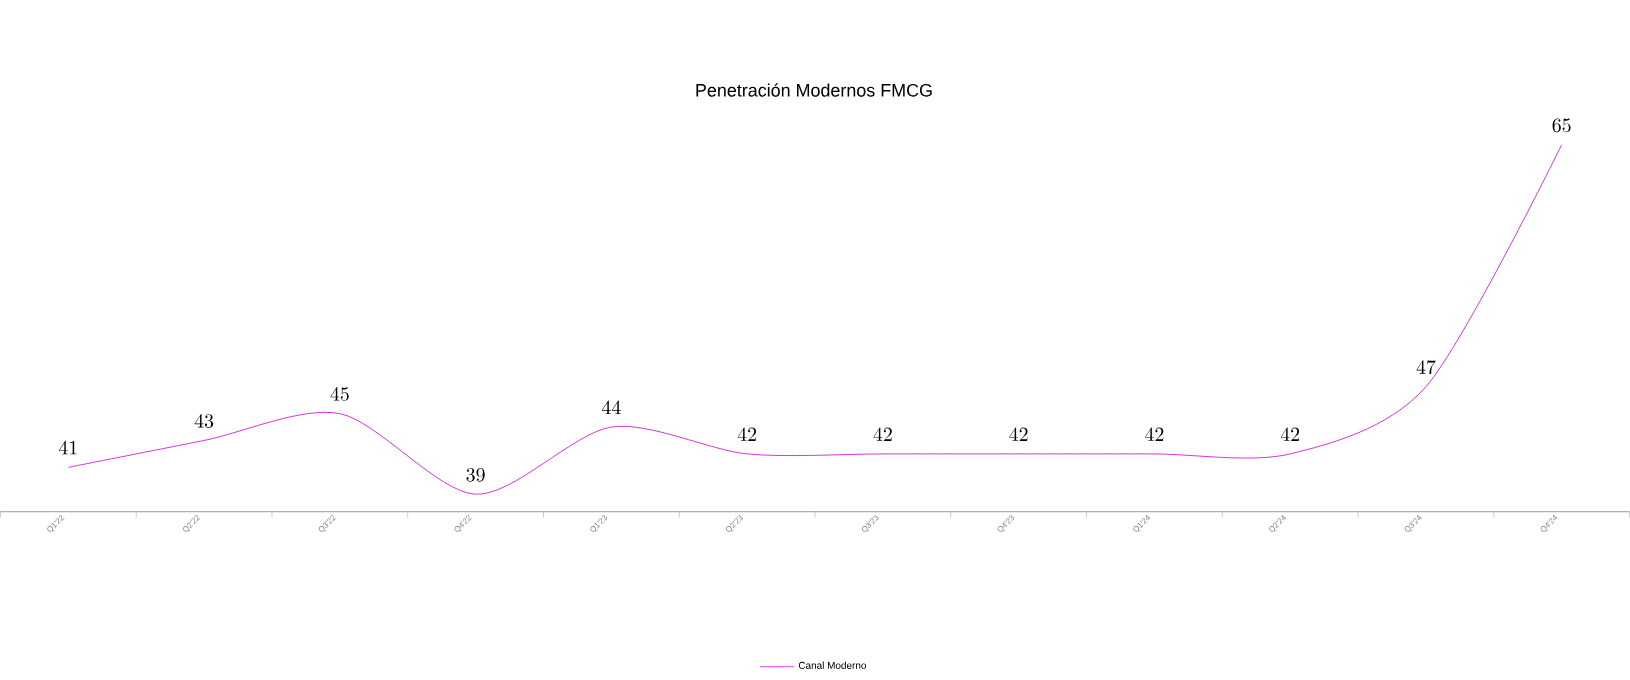 This screenshot has height=680, width=1630. I want to click on data-label: 65, so click(1561, 125).